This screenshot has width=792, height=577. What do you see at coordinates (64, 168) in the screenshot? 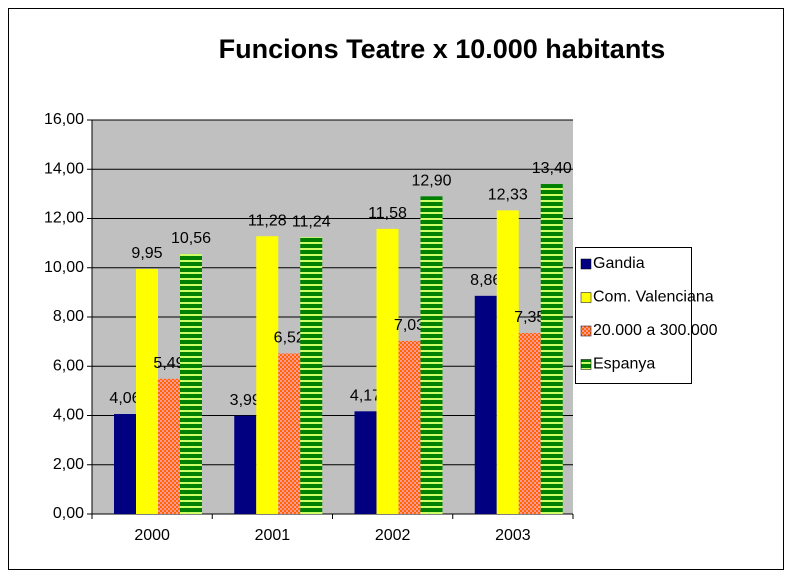
I see `y-tick-label: 14,00` at bounding box center [64, 168].